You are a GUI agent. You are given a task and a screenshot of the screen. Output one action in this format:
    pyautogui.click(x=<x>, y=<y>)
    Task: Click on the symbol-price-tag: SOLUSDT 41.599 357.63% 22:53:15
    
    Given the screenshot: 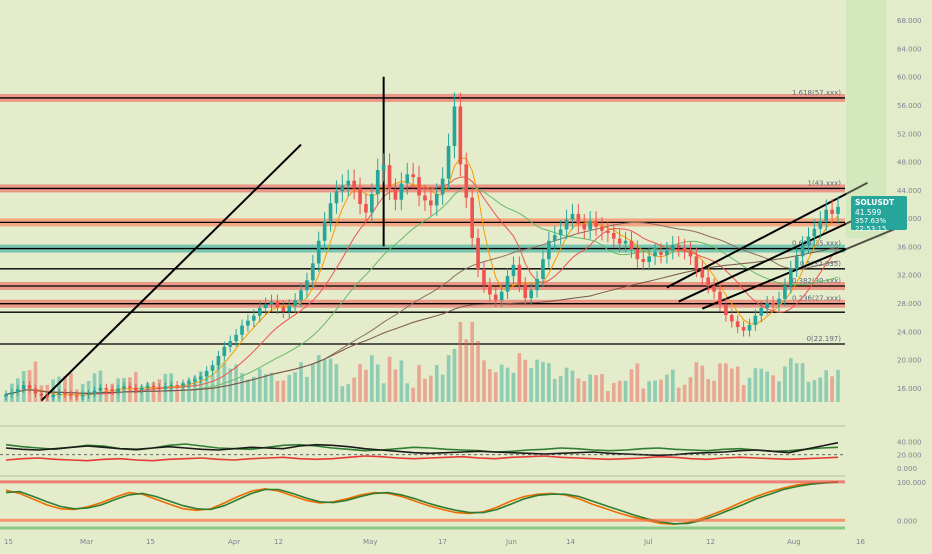 What is the action you would take?
    pyautogui.click(x=879, y=214)
    